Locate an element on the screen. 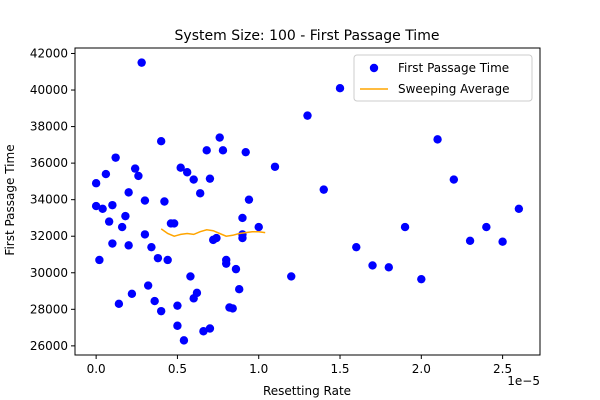  legend-marker-scatter is located at coordinates (374, 68).